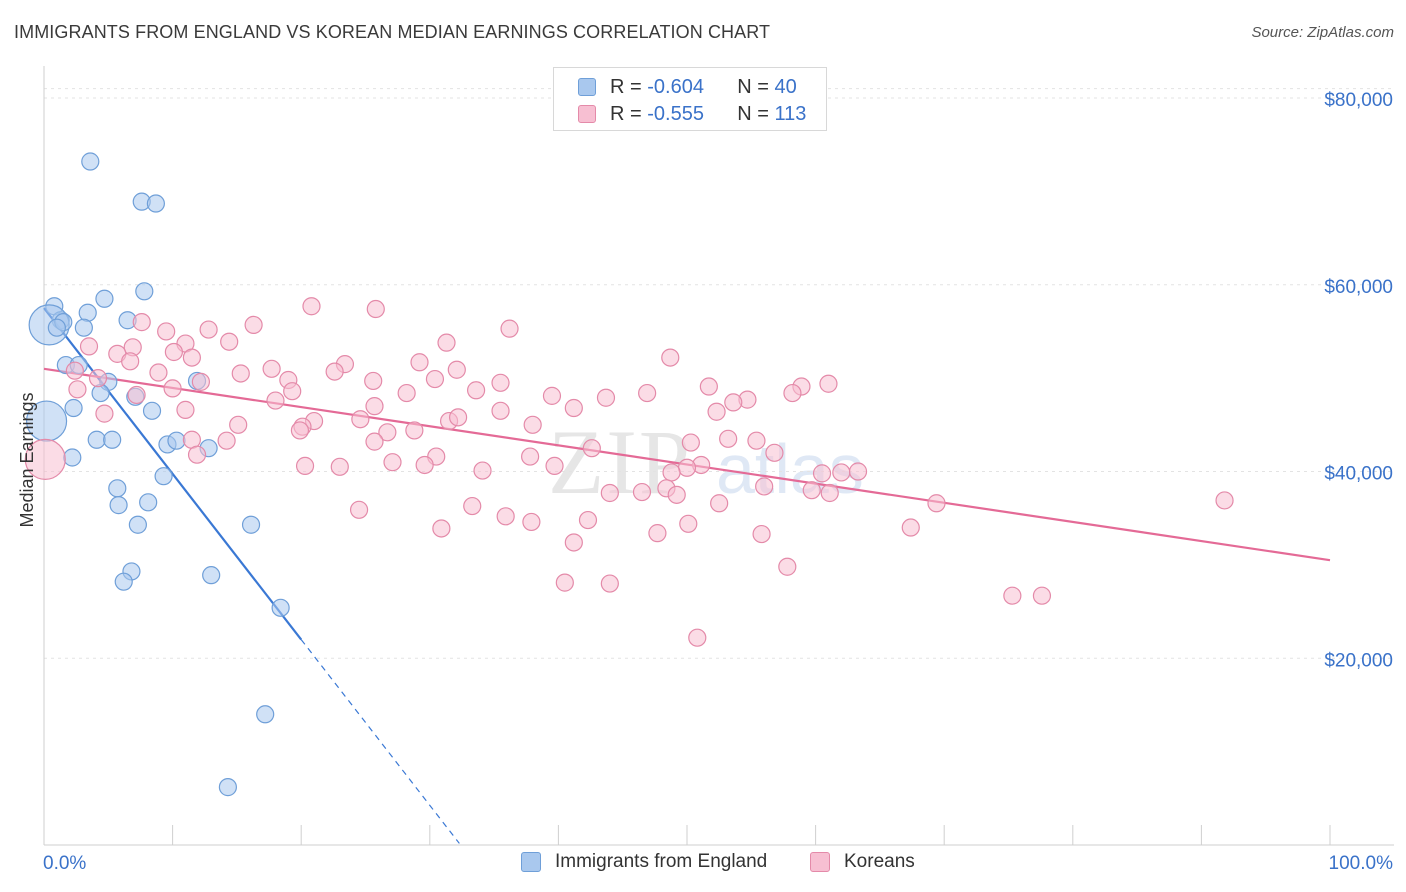 The image size is (1406, 892). I want to click on y-tick-label: $80,000, so click(1358, 100).